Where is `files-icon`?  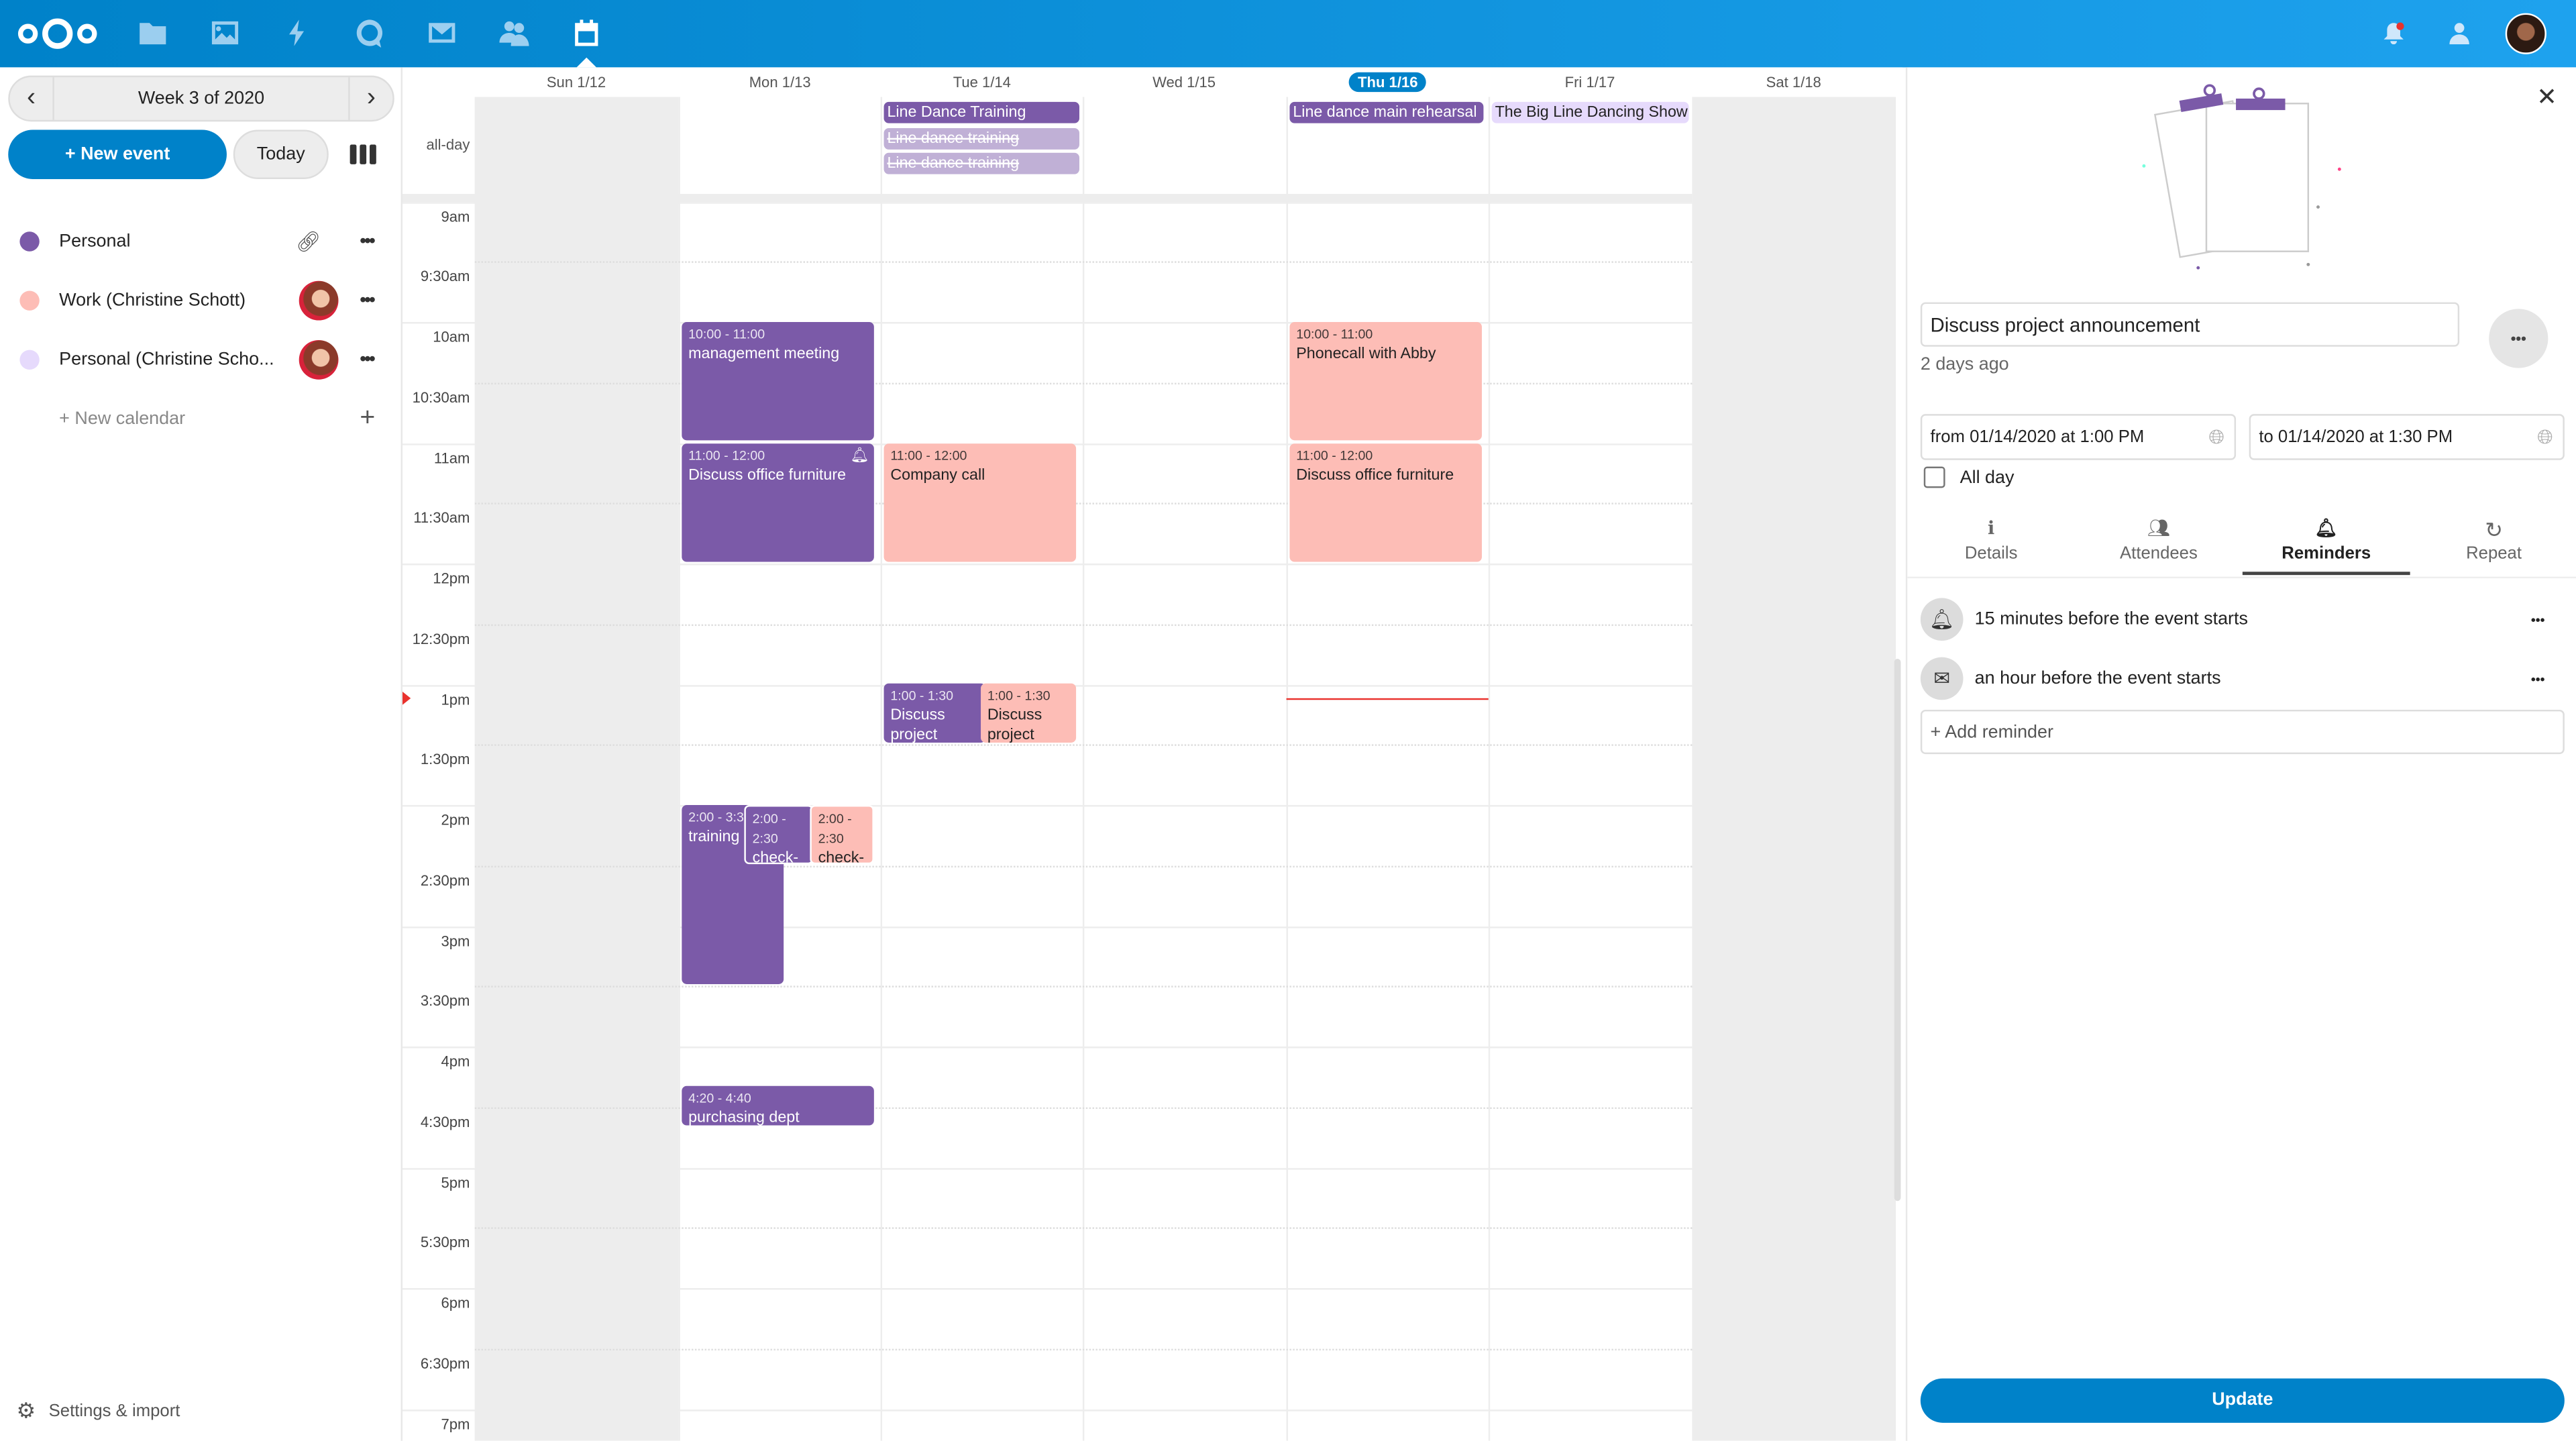
files-icon is located at coordinates (153, 33).